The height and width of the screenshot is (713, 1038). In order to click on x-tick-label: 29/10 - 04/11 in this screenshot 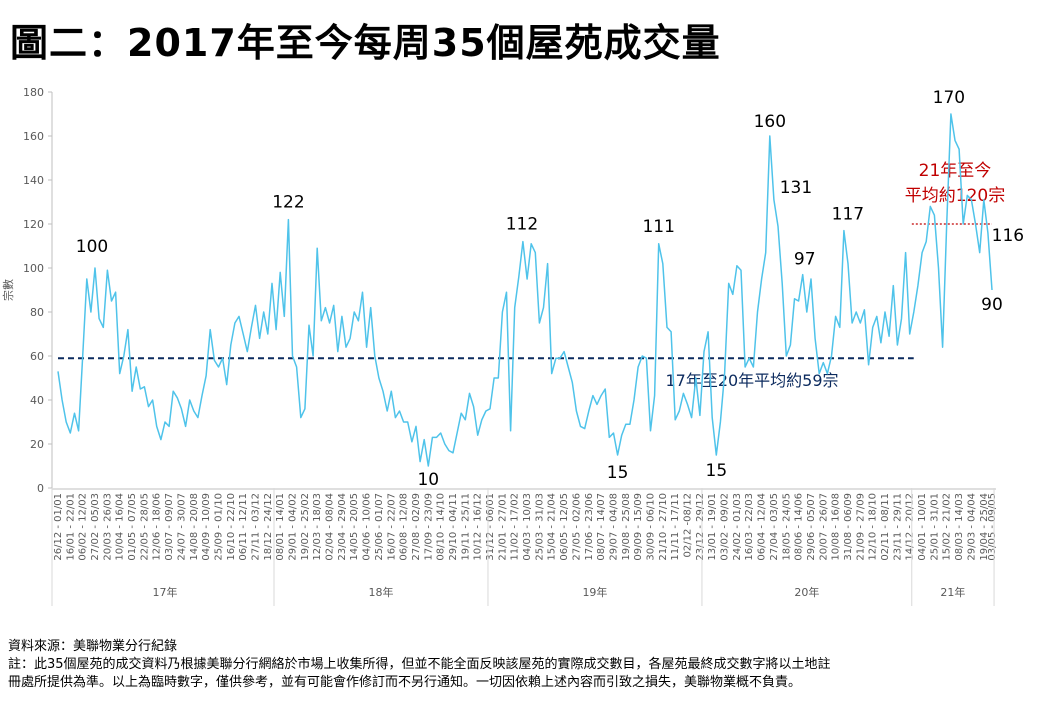, I will do `click(453, 527)`.